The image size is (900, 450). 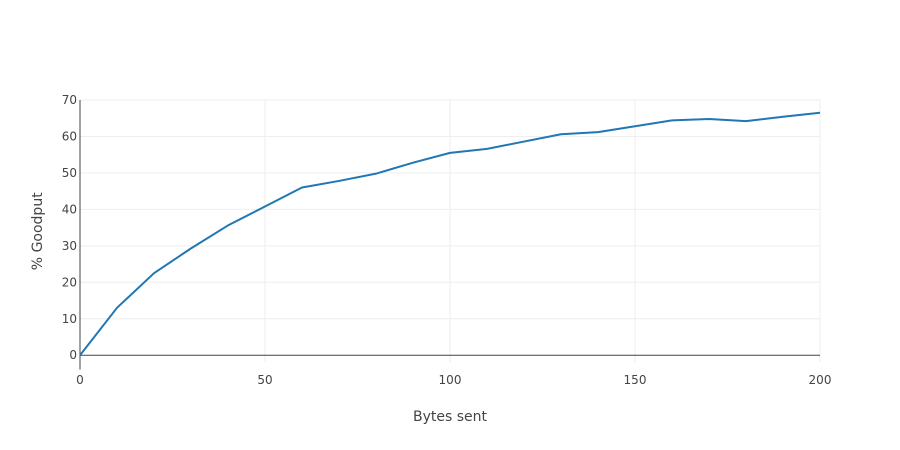 I want to click on x-tick-label: 100, so click(x=450, y=380).